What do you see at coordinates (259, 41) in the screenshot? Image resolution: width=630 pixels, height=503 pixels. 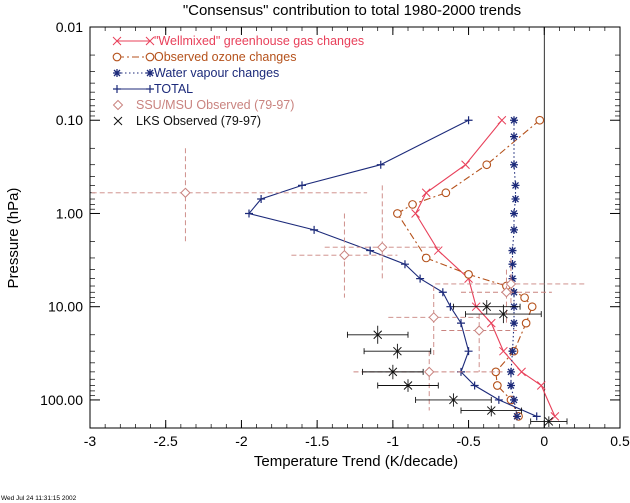 I see `legend-label: "Wellmixed" greenhouse gas changes` at bounding box center [259, 41].